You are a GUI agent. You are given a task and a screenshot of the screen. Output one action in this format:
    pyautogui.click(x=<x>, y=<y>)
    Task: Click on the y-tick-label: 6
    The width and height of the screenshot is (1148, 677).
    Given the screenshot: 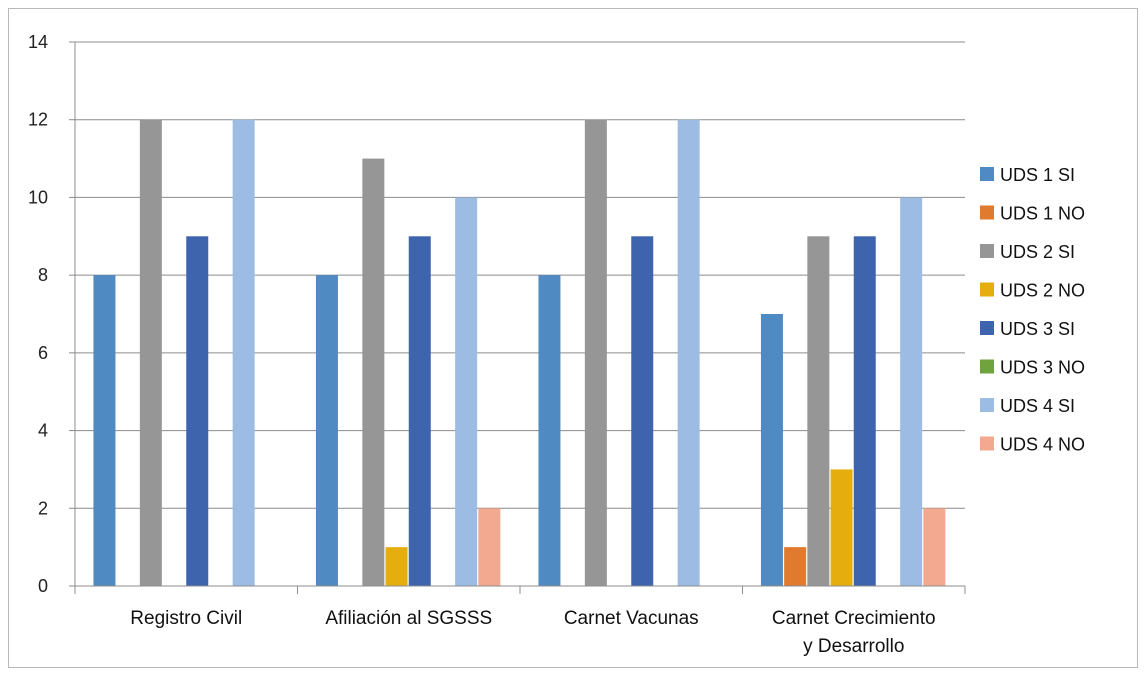 What is the action you would take?
    pyautogui.click(x=43, y=353)
    